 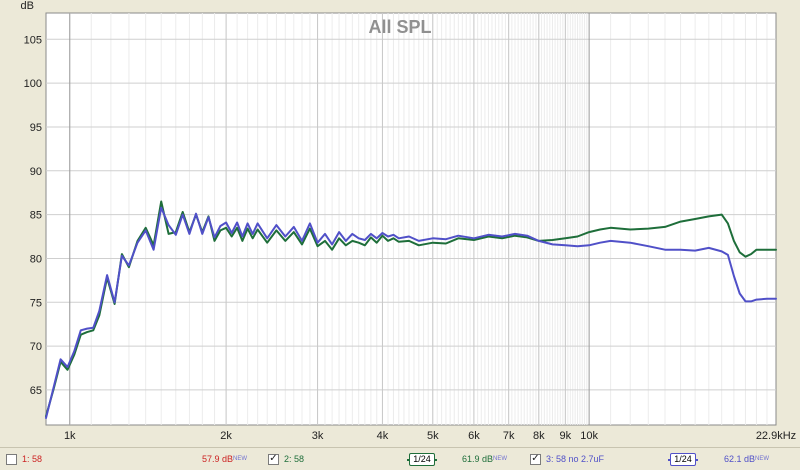 What do you see at coordinates (36, 391) in the screenshot?
I see `y-tick-label: 65` at bounding box center [36, 391].